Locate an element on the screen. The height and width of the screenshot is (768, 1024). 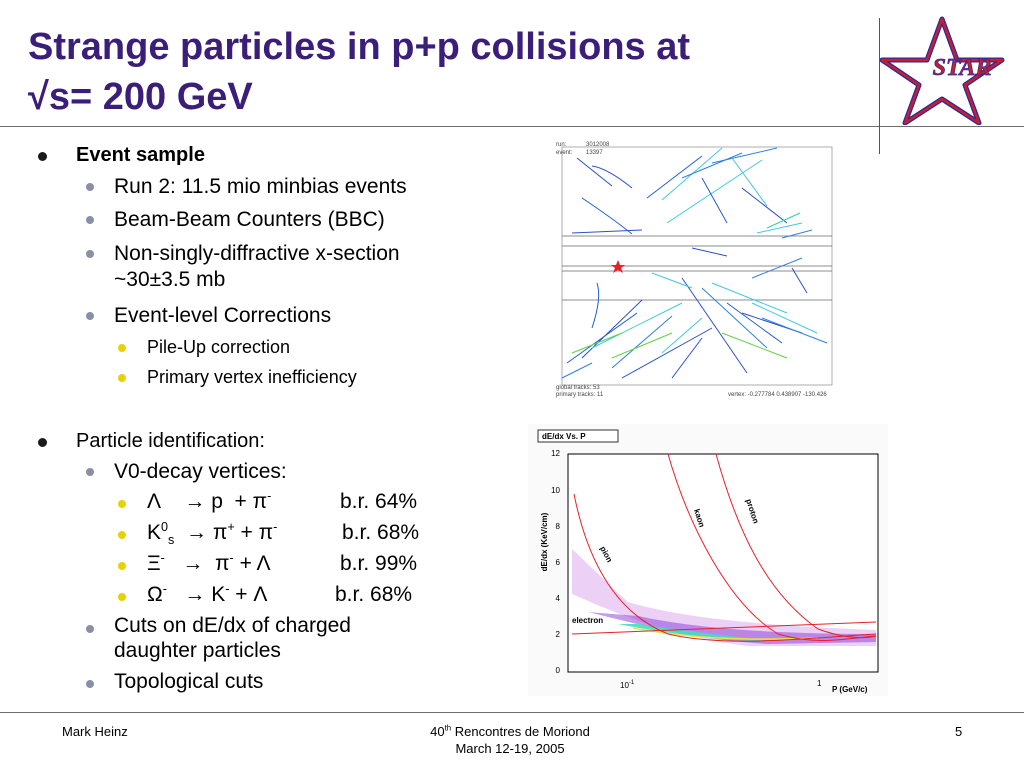
particle-id-heading: Particle identification: is located at coordinates (170, 441).